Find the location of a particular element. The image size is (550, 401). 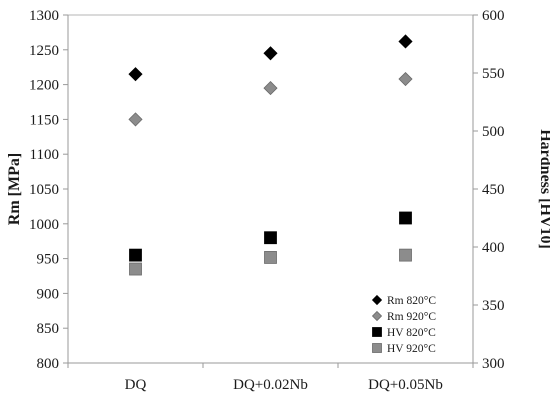

legend: Rm 820°C Rm 920°C HV 820°C HV 920°C is located at coordinates (403, 324).